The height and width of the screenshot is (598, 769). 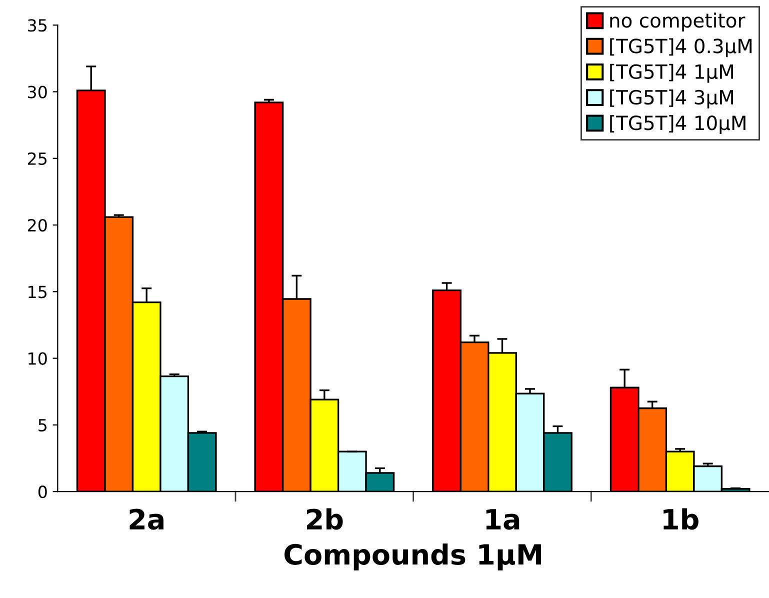 I want to click on legend-label: [TG5T]4 3µM, so click(x=671, y=99).